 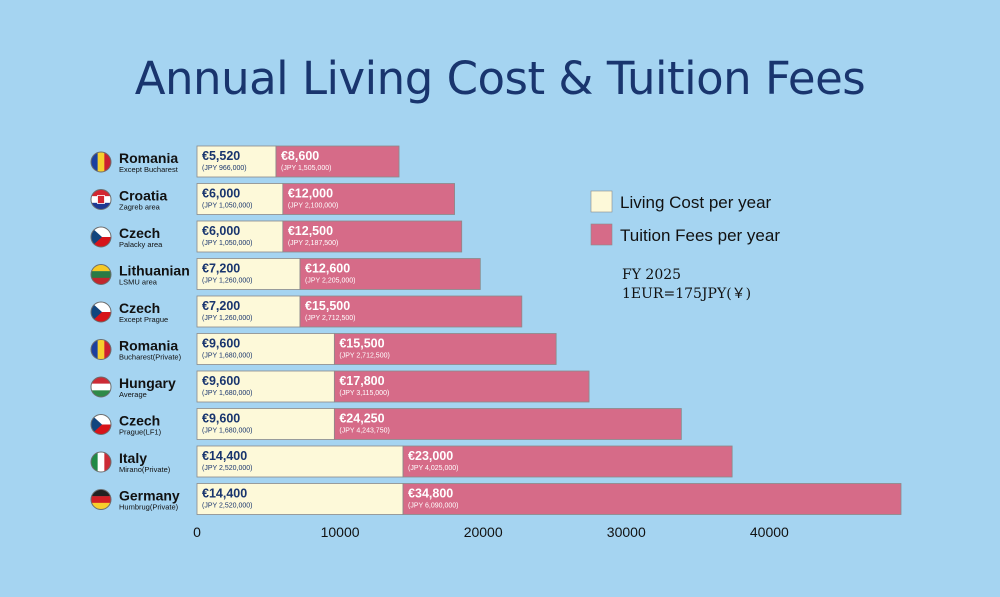 What do you see at coordinates (626, 532) in the screenshot?
I see `x-tick-label: 30000` at bounding box center [626, 532].